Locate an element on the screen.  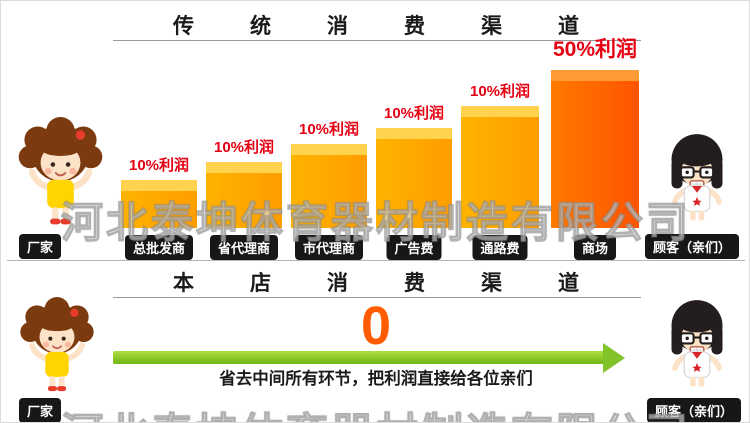
bar-city-agent: 10%利润 市代理商 is located at coordinates (329, 190).